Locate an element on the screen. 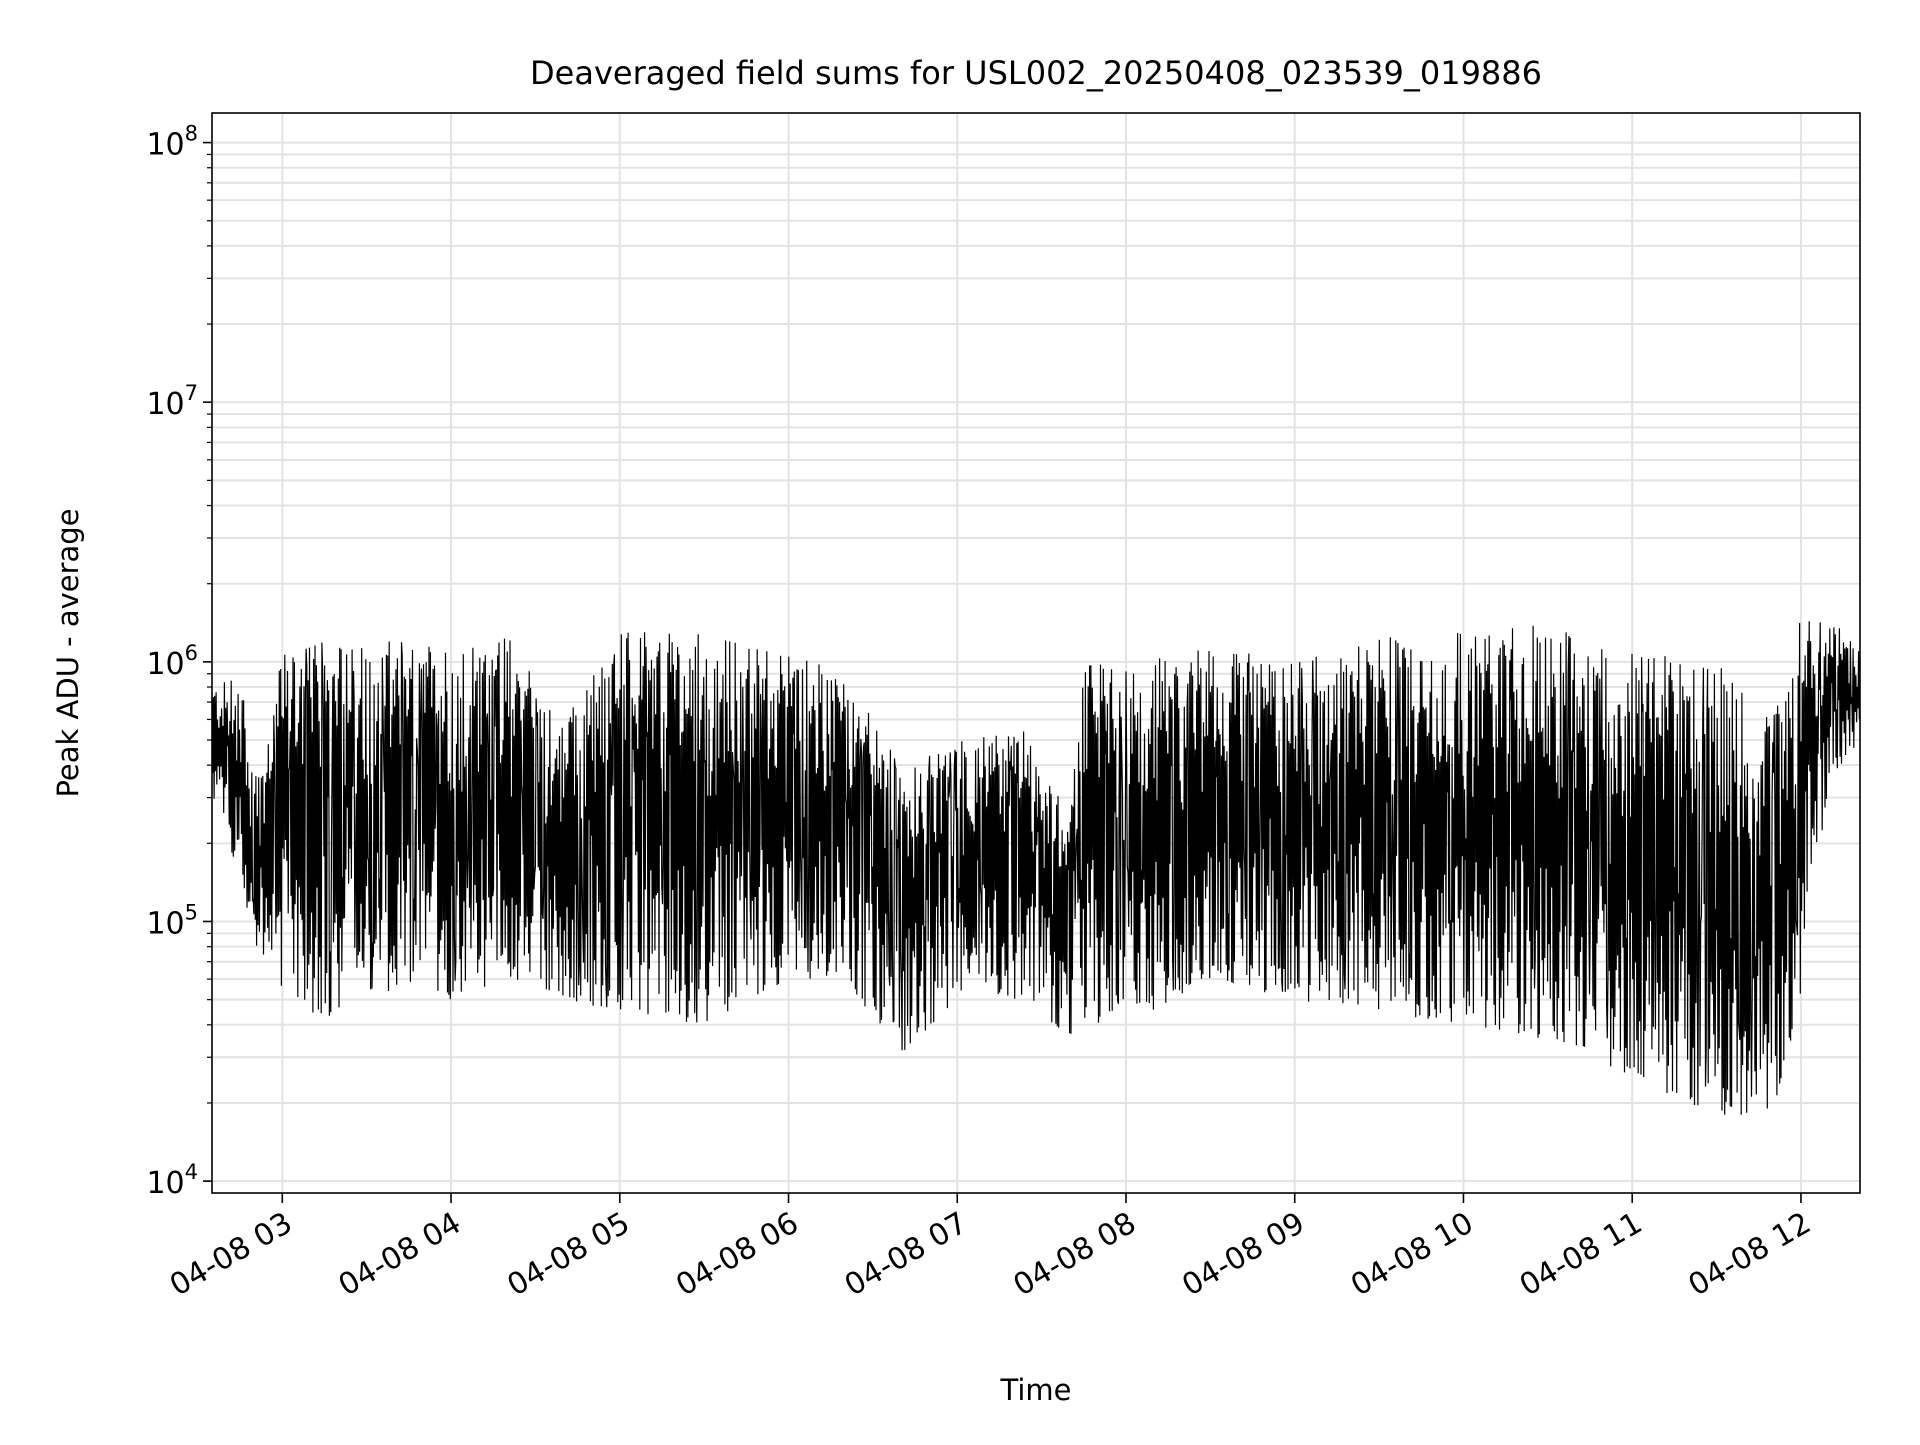 Image resolution: width=1920 pixels, height=1445 pixels. y-tick-label-exponent: 6 is located at coordinates (191, 653).